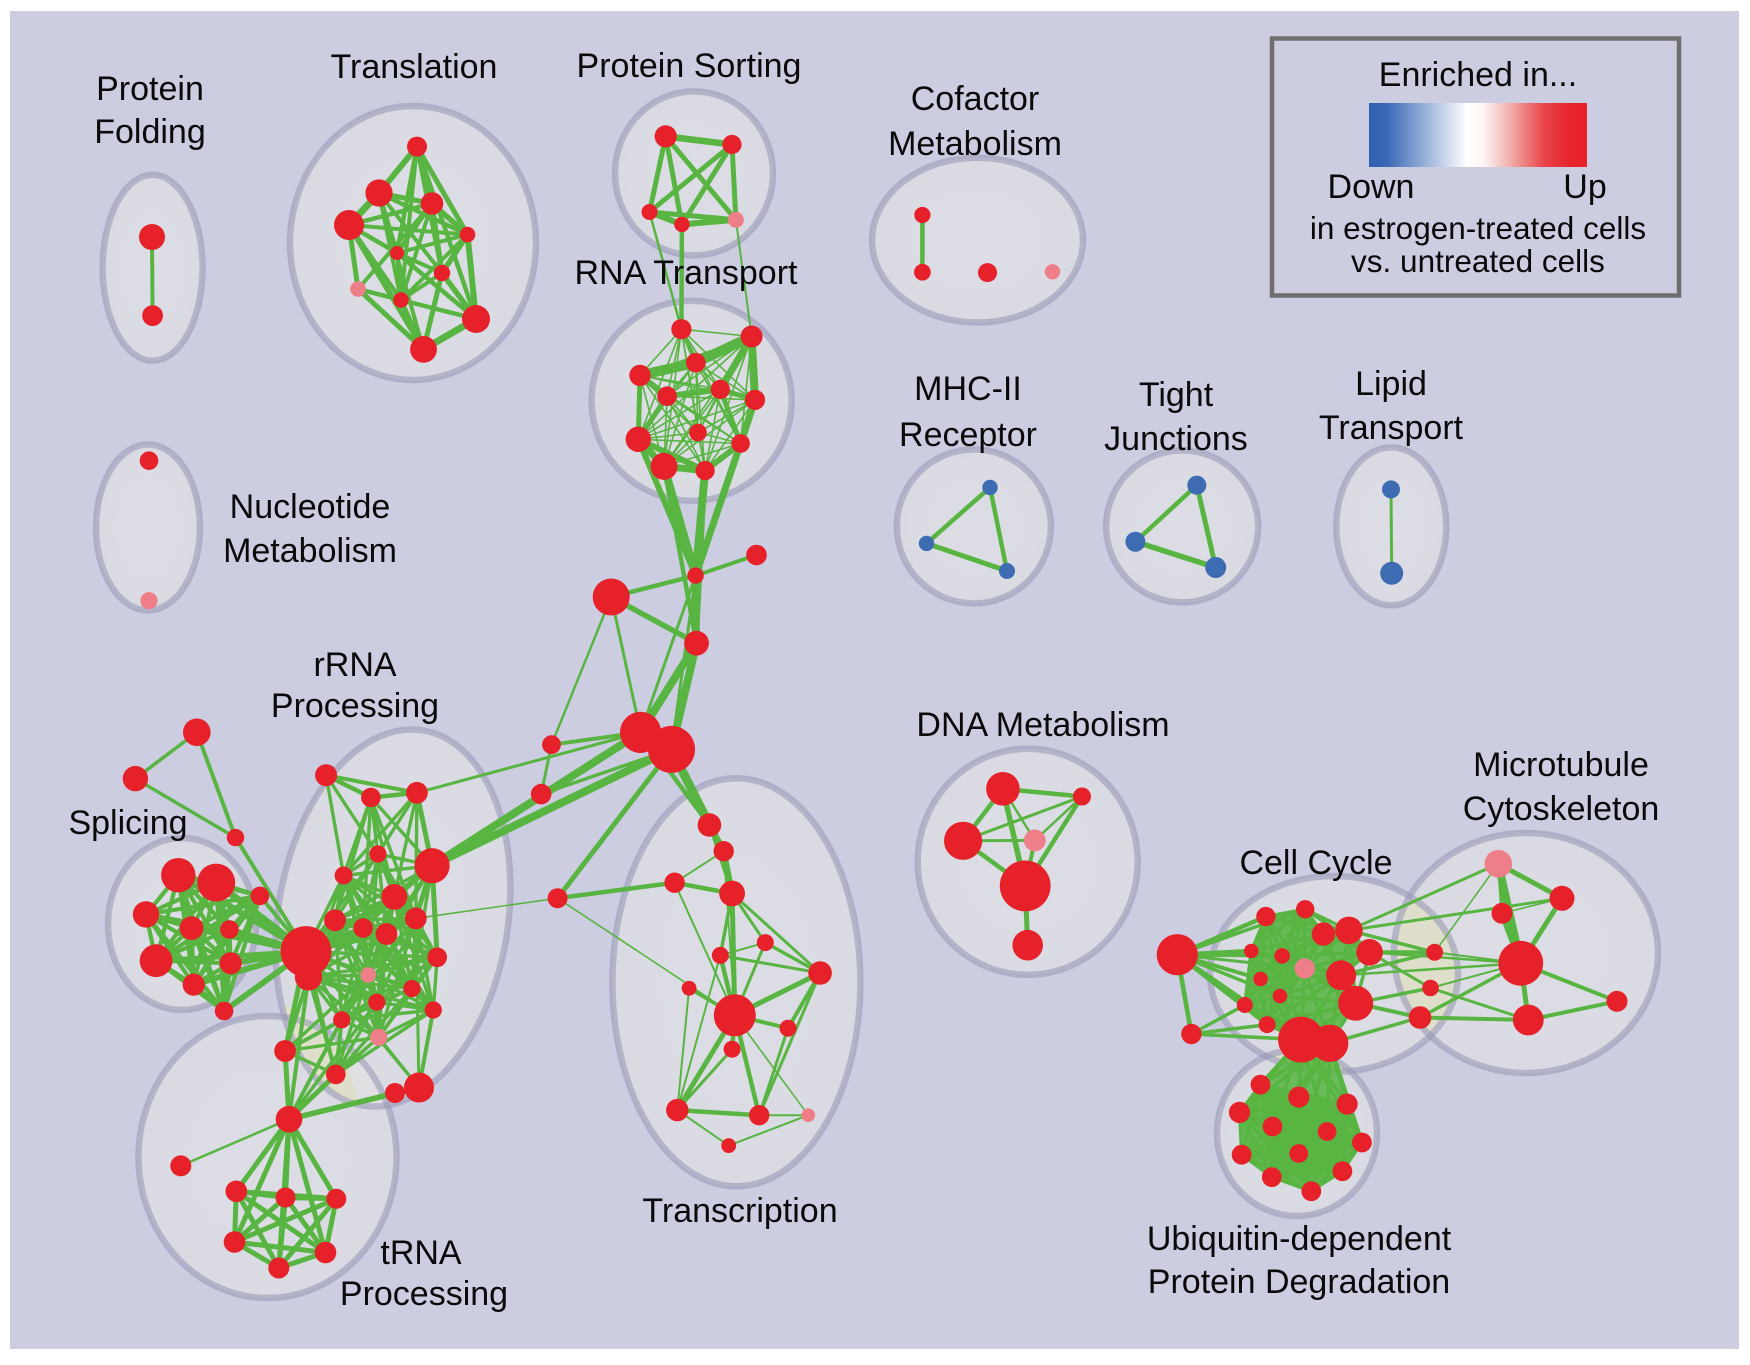  I want to click on svg-text: Lipid, so click(1391, 384).